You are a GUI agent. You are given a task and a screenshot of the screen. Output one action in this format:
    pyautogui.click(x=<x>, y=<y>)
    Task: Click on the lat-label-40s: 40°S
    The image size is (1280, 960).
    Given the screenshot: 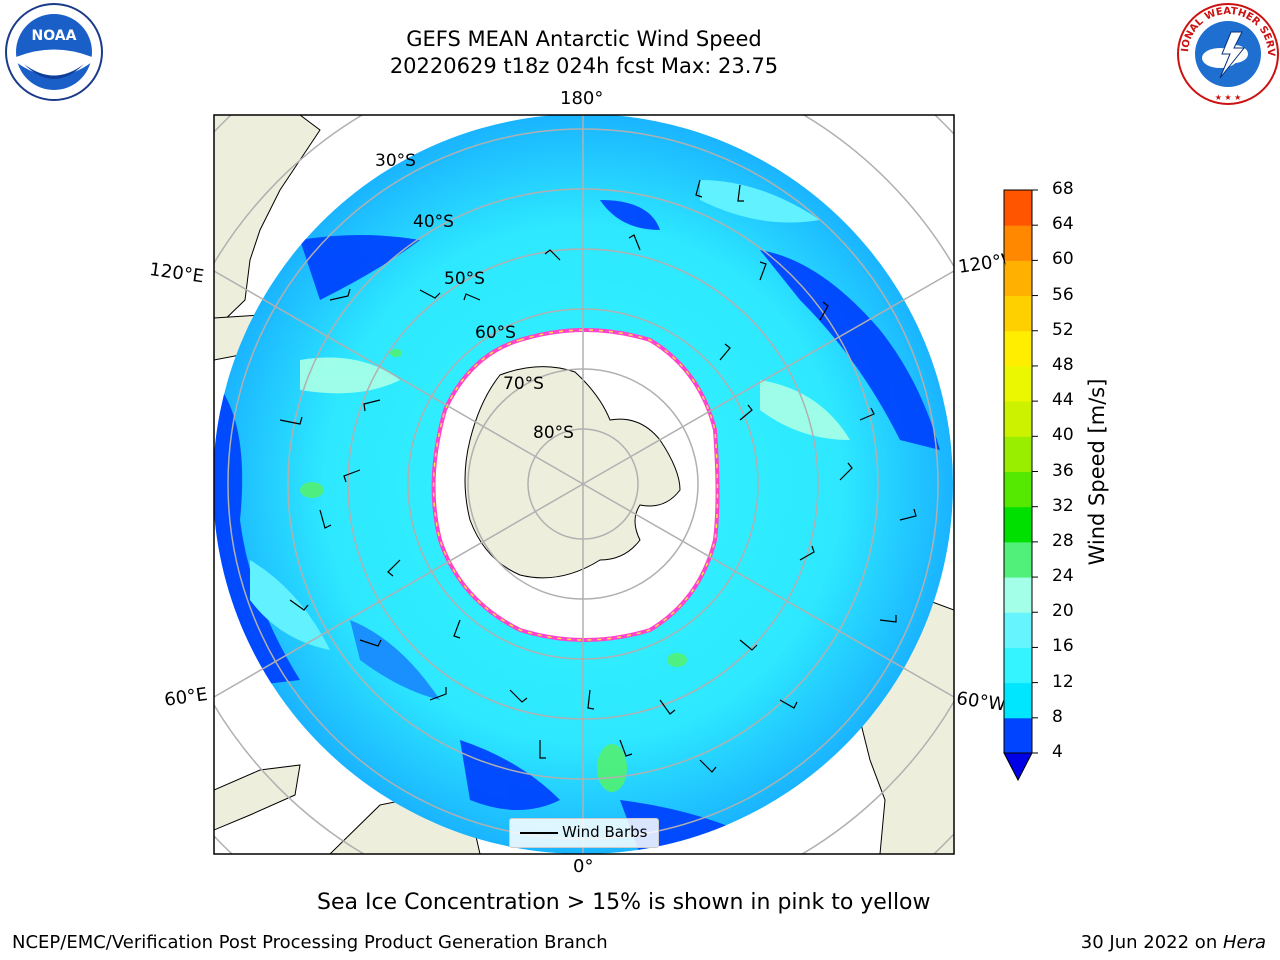 What is the action you would take?
    pyautogui.click(x=433, y=222)
    